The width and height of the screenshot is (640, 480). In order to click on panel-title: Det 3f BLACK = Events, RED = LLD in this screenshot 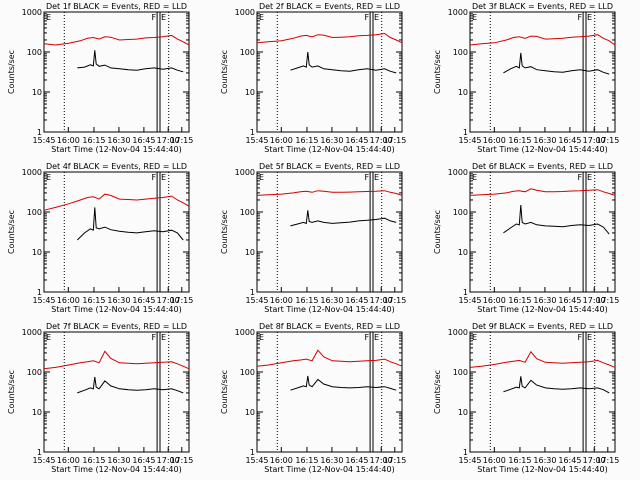, I will do `click(542, 6)`.